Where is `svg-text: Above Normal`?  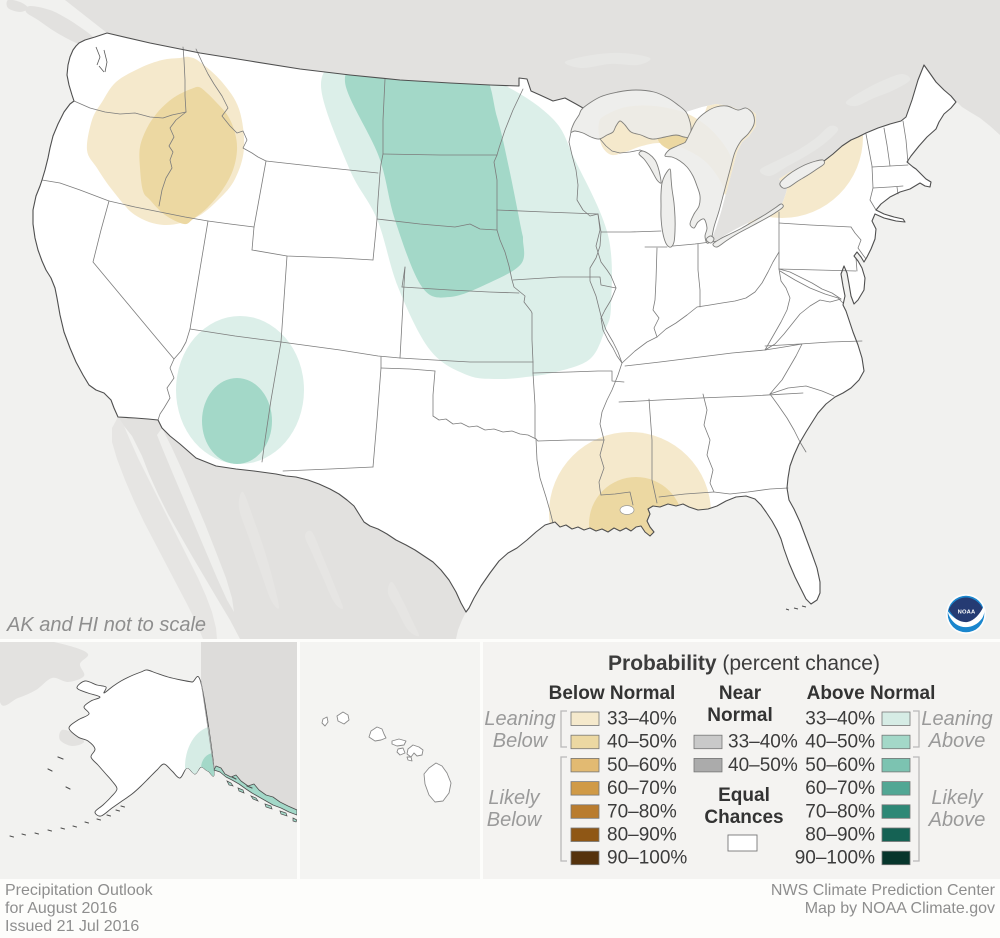 svg-text: Above Normal is located at coordinates (871, 693).